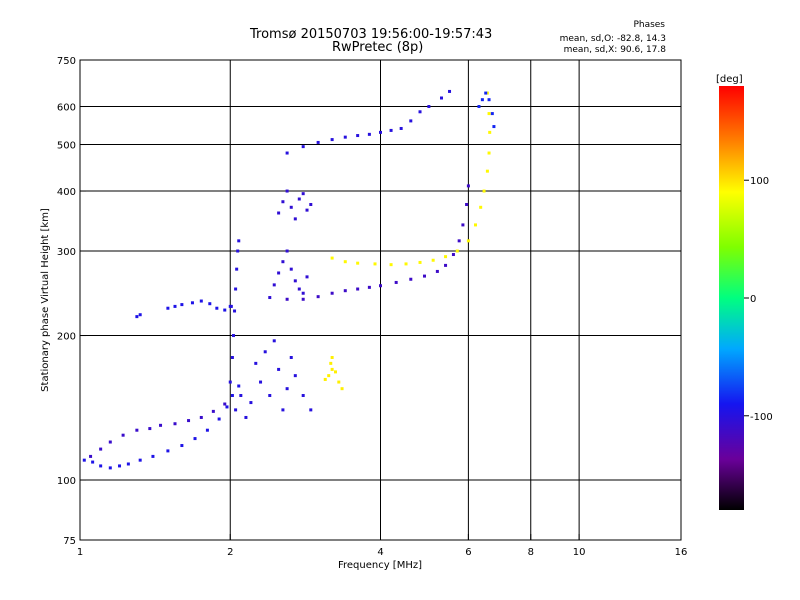 The height and width of the screenshot is (600, 800). I want to click on x-tick-label: 1, so click(80, 552).